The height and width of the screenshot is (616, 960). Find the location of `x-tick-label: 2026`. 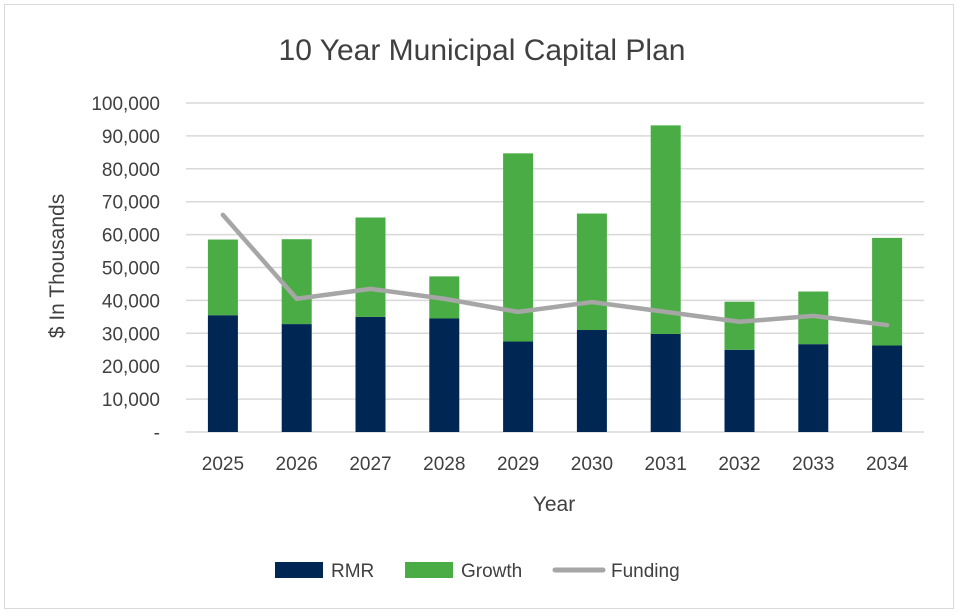

x-tick-label: 2026 is located at coordinates (297, 464).